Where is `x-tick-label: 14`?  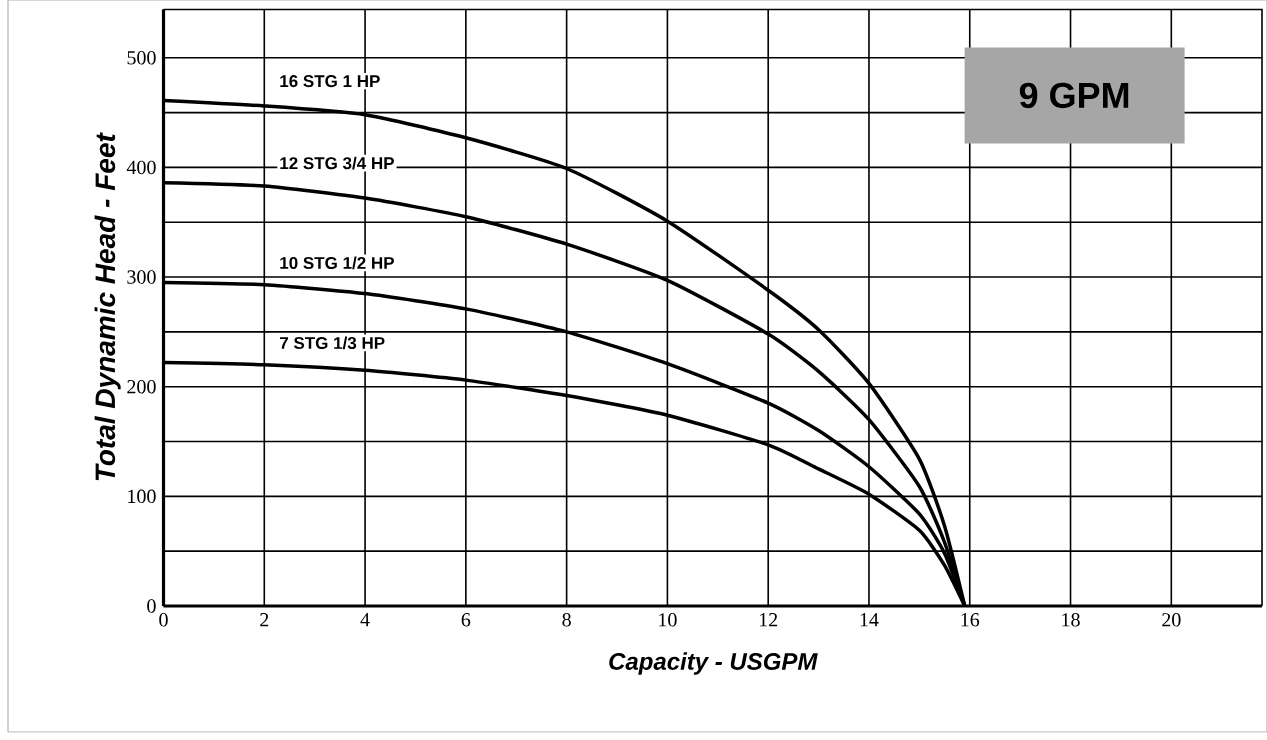
x-tick-label: 14 is located at coordinates (869, 620).